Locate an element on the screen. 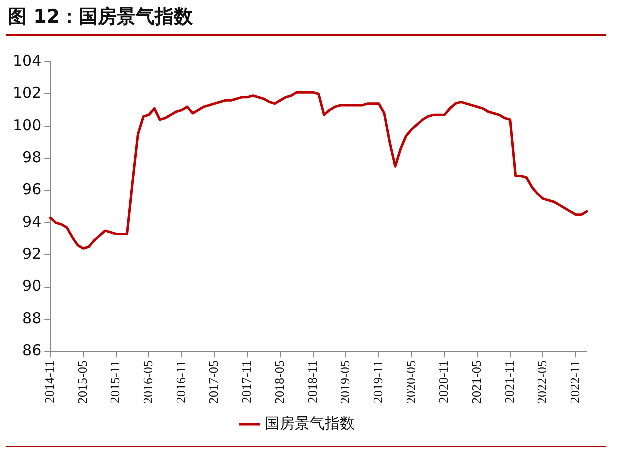 The width and height of the screenshot is (617, 472). y-tick-label: 96 is located at coordinates (32, 189).